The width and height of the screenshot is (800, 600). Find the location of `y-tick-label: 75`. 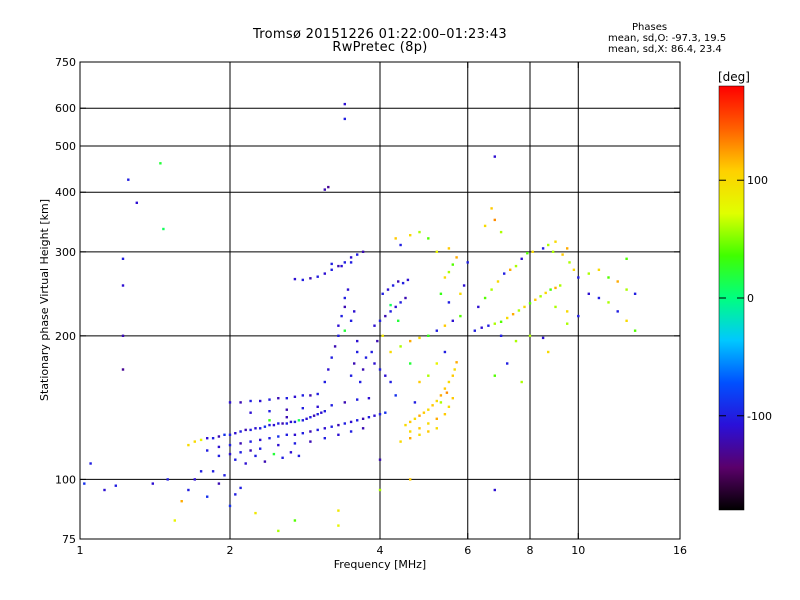

y-tick-label: 75 is located at coordinates (69, 539).